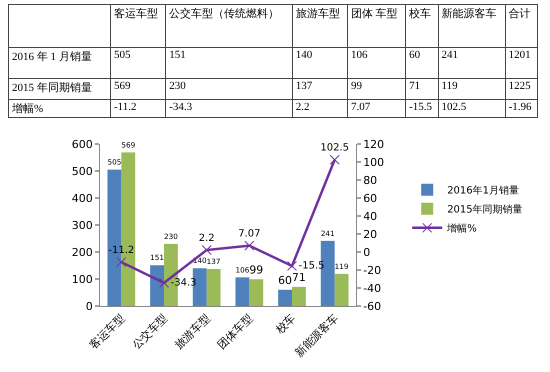 The height and width of the screenshot is (372, 550). I want to click on text: 合计, so click(521, 26).